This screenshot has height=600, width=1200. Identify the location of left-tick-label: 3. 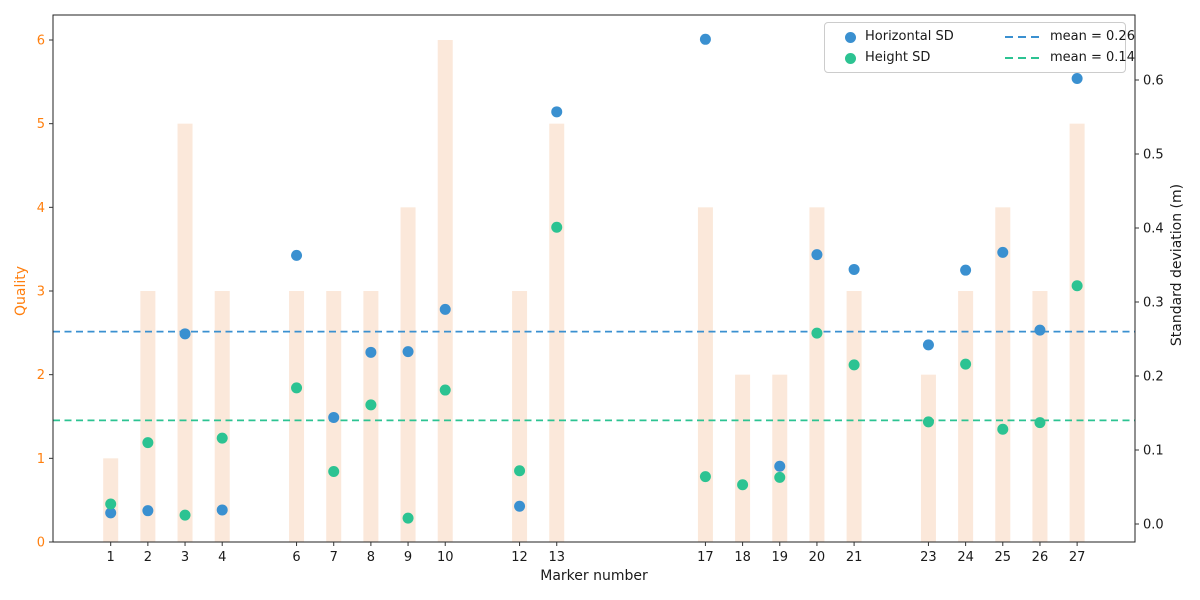
(41, 292).